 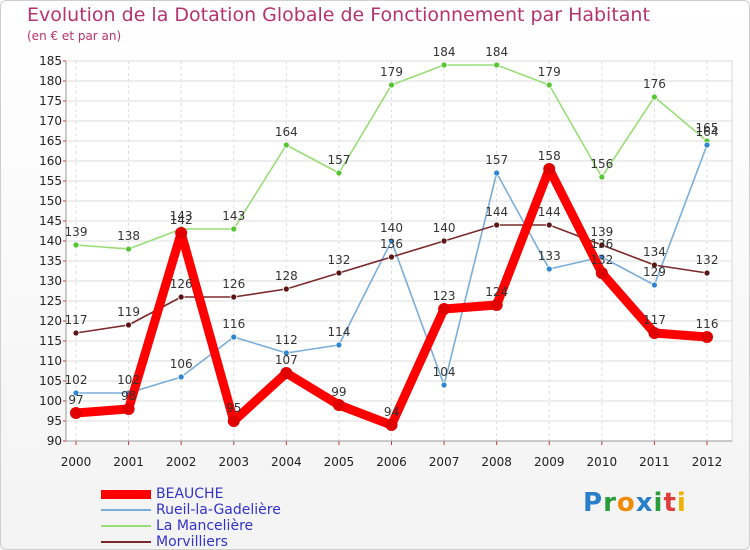 I want to click on y-tick-label: 150, so click(x=50, y=201).